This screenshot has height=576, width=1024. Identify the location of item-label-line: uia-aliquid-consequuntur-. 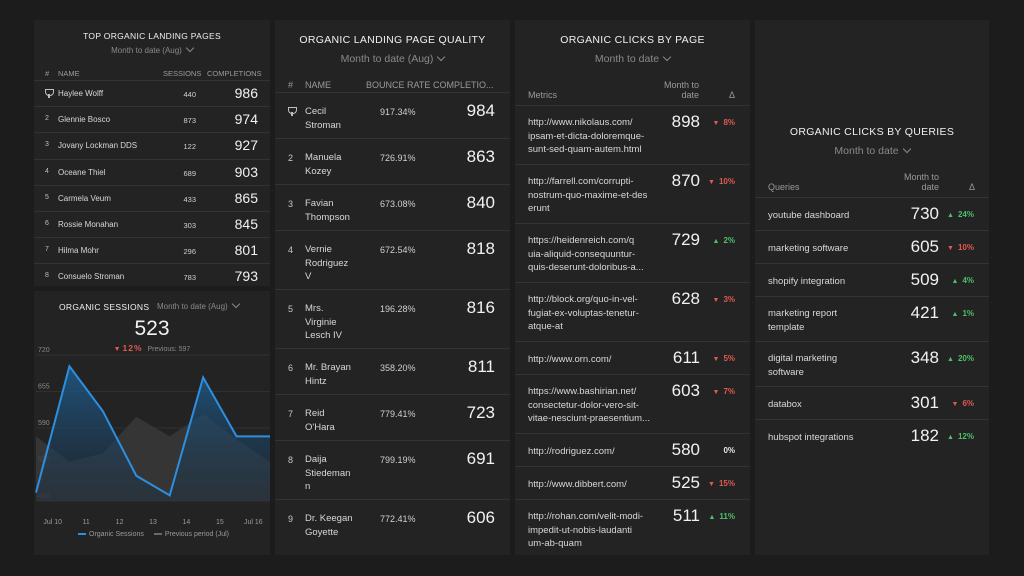
(582, 254).